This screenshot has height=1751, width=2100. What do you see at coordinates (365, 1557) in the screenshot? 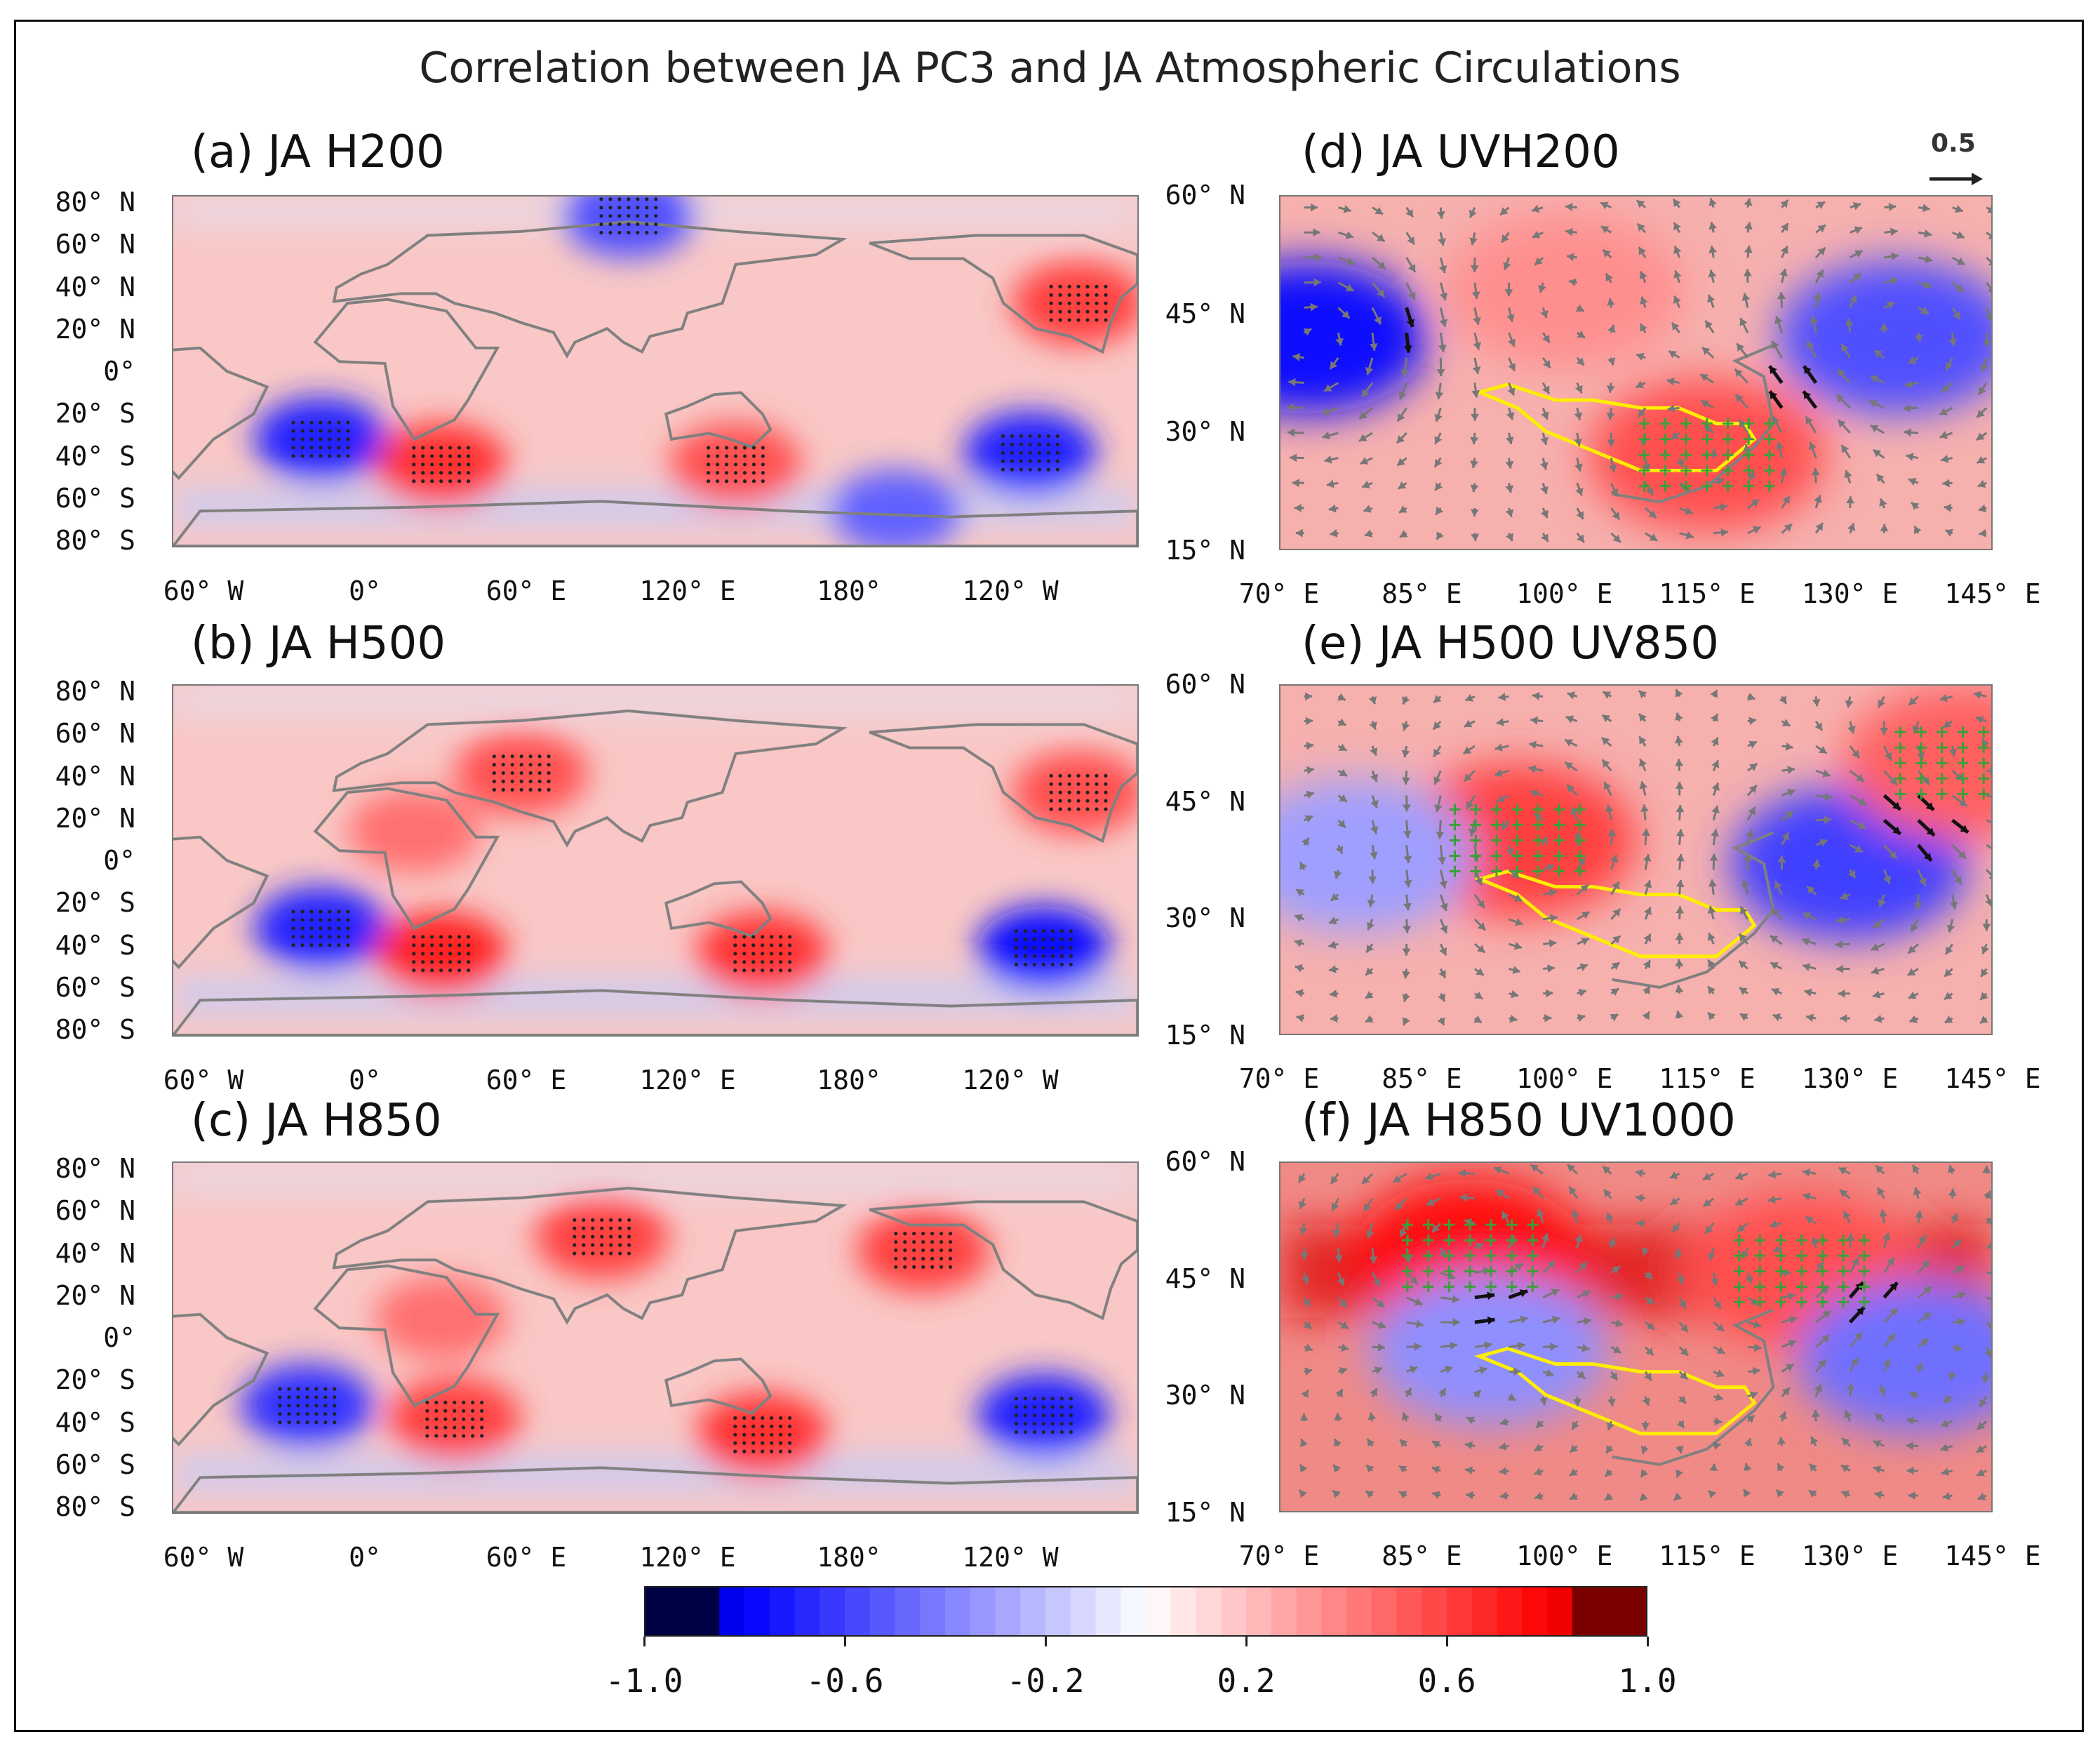
I see `panel-c-xtick: 0°` at bounding box center [365, 1557].